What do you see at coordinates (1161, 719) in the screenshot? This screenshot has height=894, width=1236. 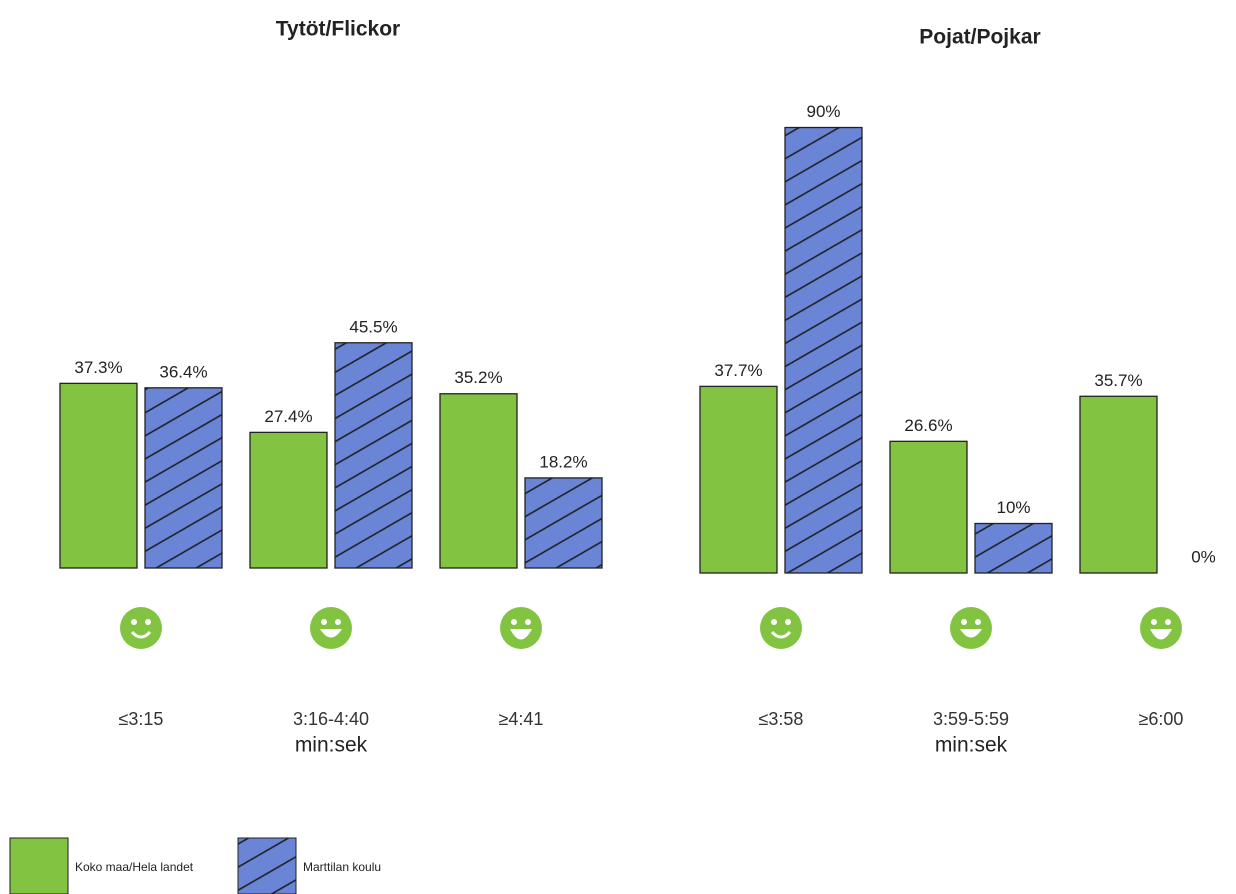 I see `x-tick-label: ≥6:00` at bounding box center [1161, 719].